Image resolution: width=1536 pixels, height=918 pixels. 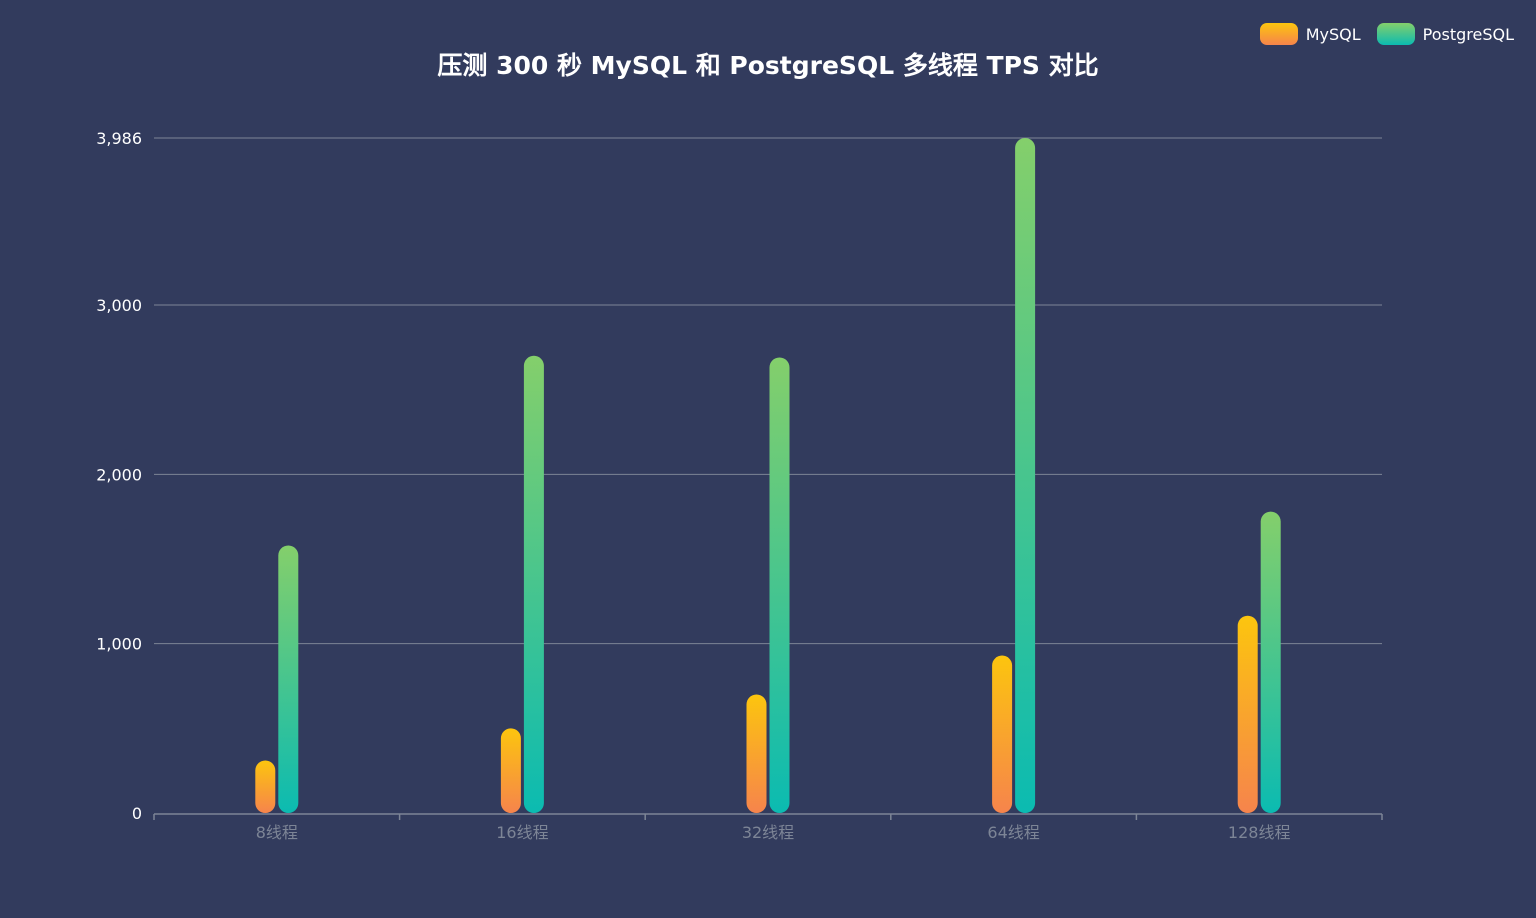 What do you see at coordinates (119, 474) in the screenshot?
I see `y-tick-label: 2,000` at bounding box center [119, 474].